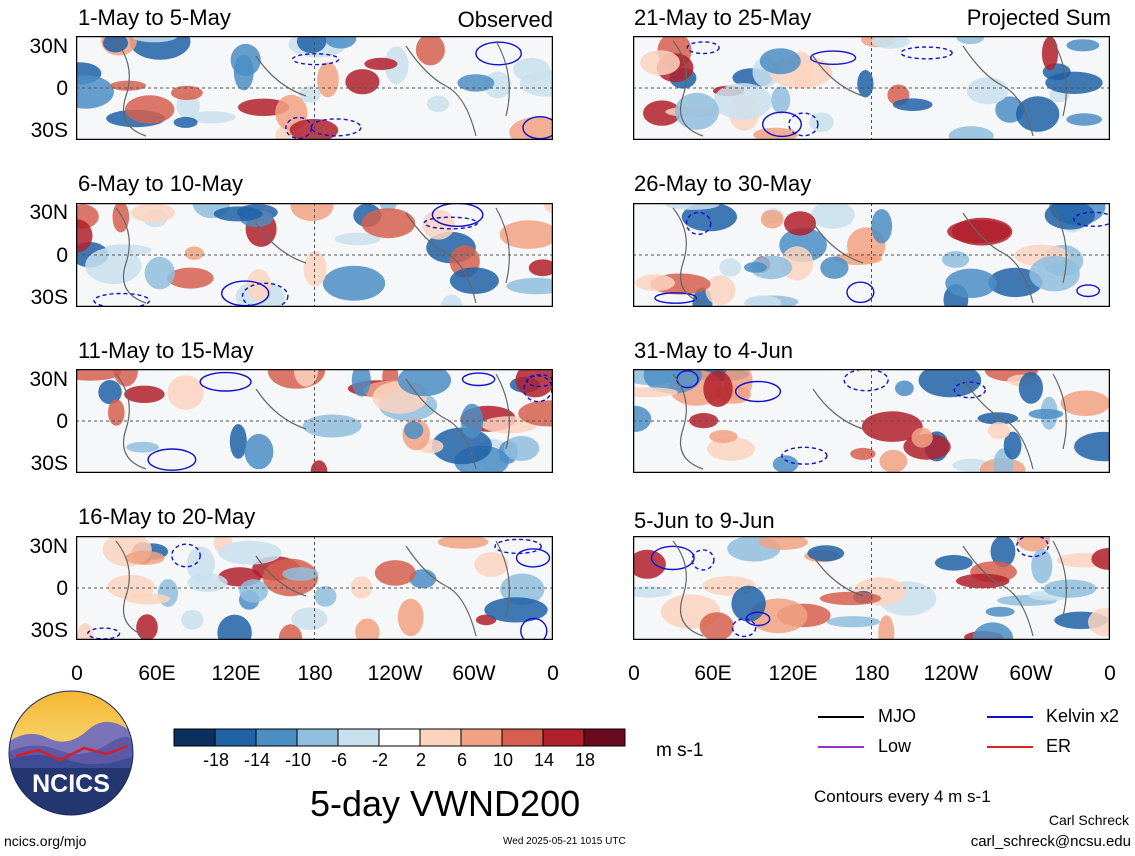  Describe the element at coordinates (1083, 716) in the screenshot. I see `legend-label-kelvin: Kelvin x2` at that location.